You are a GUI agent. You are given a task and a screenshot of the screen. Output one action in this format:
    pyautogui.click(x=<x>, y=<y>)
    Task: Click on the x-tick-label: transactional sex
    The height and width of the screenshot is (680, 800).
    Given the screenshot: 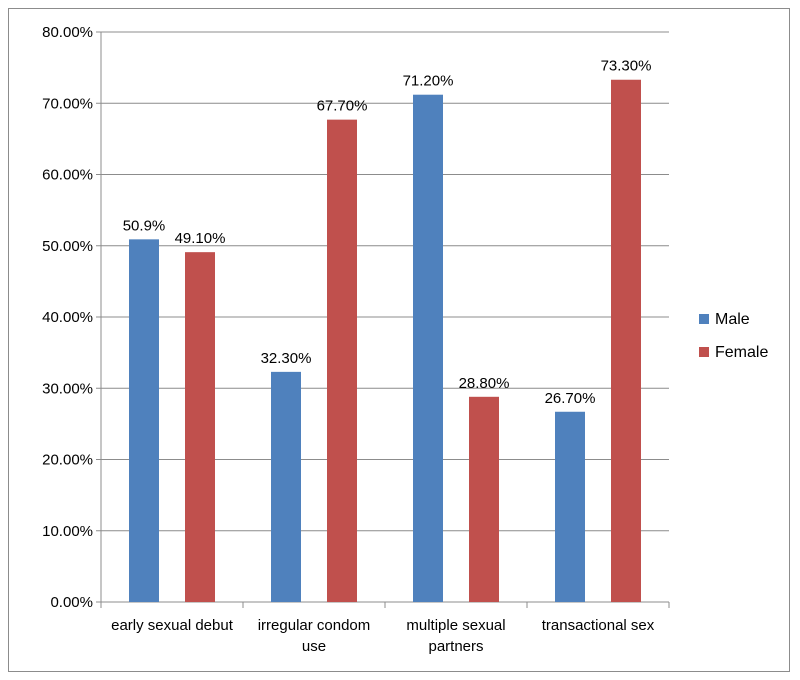 What is the action you would take?
    pyautogui.click(x=598, y=625)
    